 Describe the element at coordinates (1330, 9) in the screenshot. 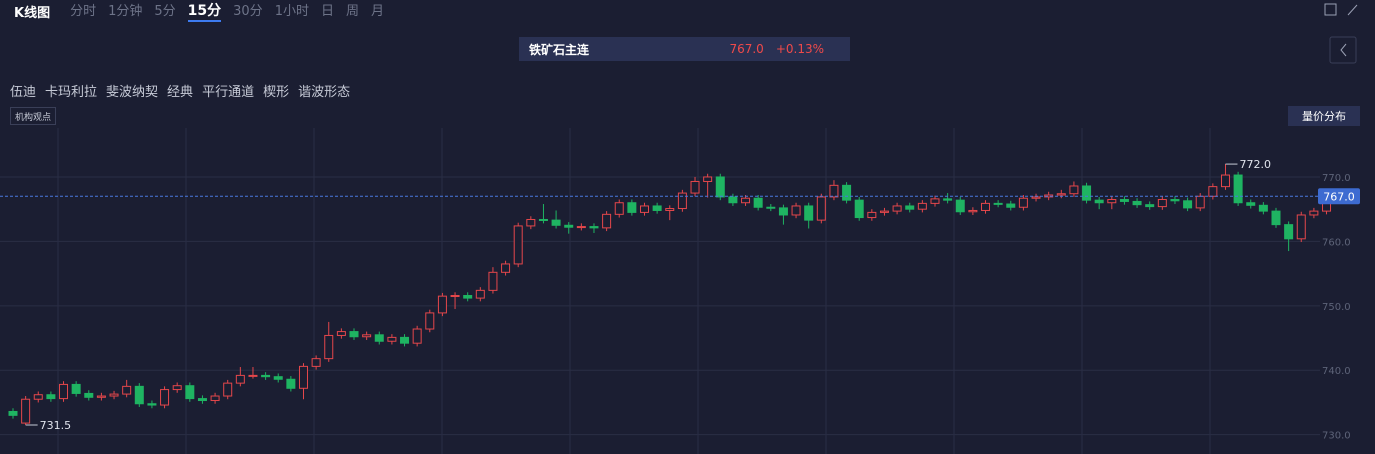

I see `layout-icon` at that location.